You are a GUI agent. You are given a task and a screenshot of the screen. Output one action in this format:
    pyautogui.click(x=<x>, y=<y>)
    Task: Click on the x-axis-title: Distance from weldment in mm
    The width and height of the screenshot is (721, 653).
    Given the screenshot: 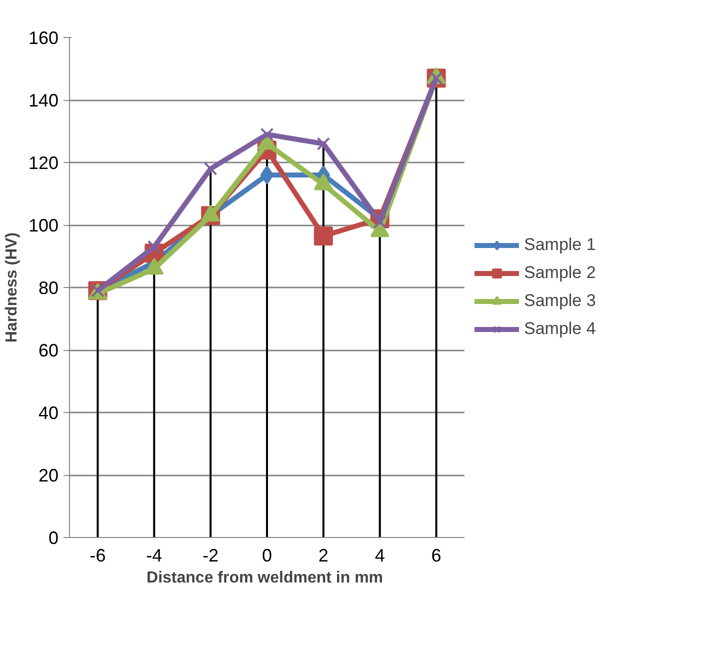 What is the action you would take?
    pyautogui.click(x=265, y=578)
    